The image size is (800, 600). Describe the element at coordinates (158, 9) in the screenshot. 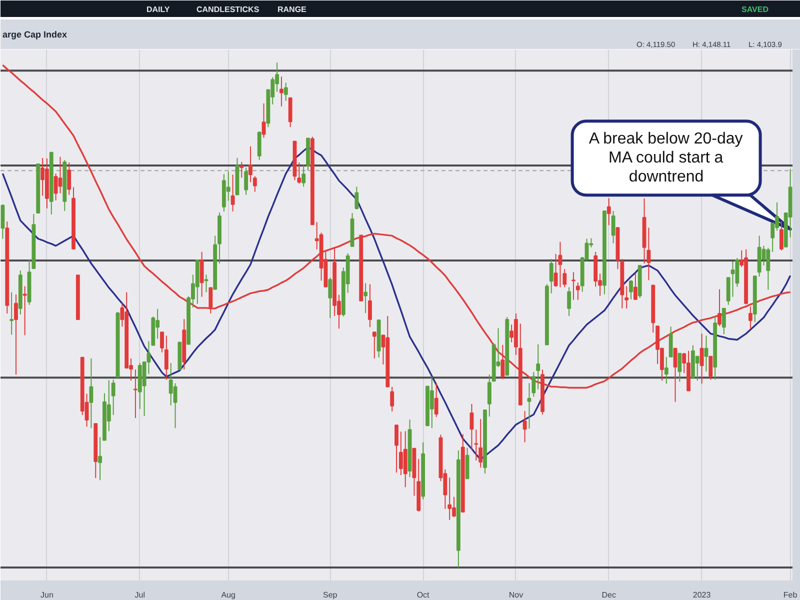

I see `text: DAILY` at that location.